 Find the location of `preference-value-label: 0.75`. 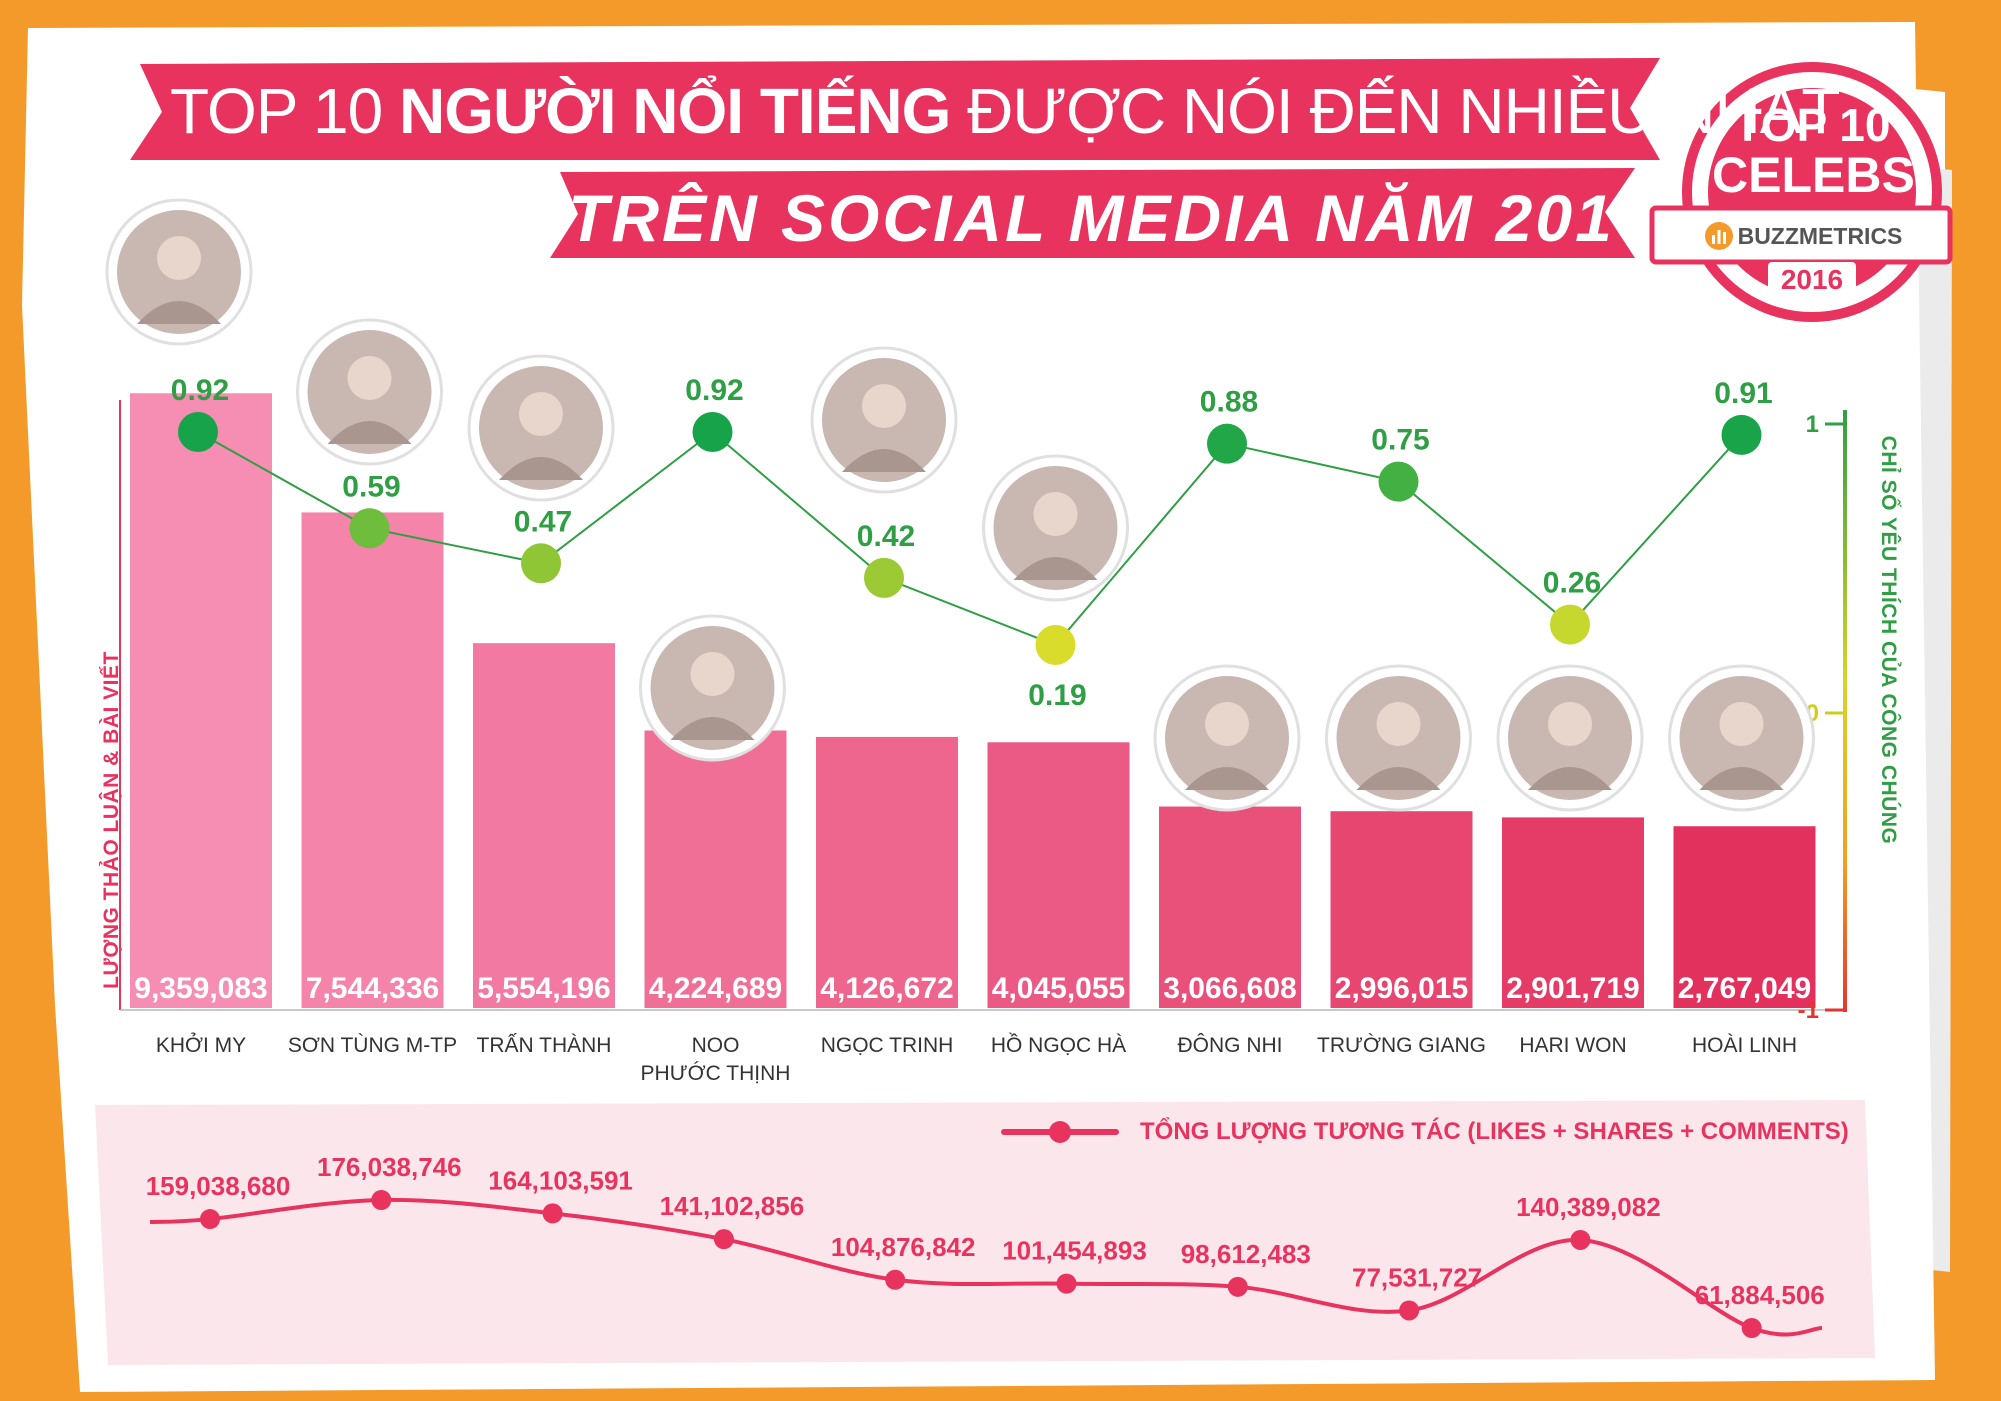

preference-value-label: 0.75 is located at coordinates (1400, 440).